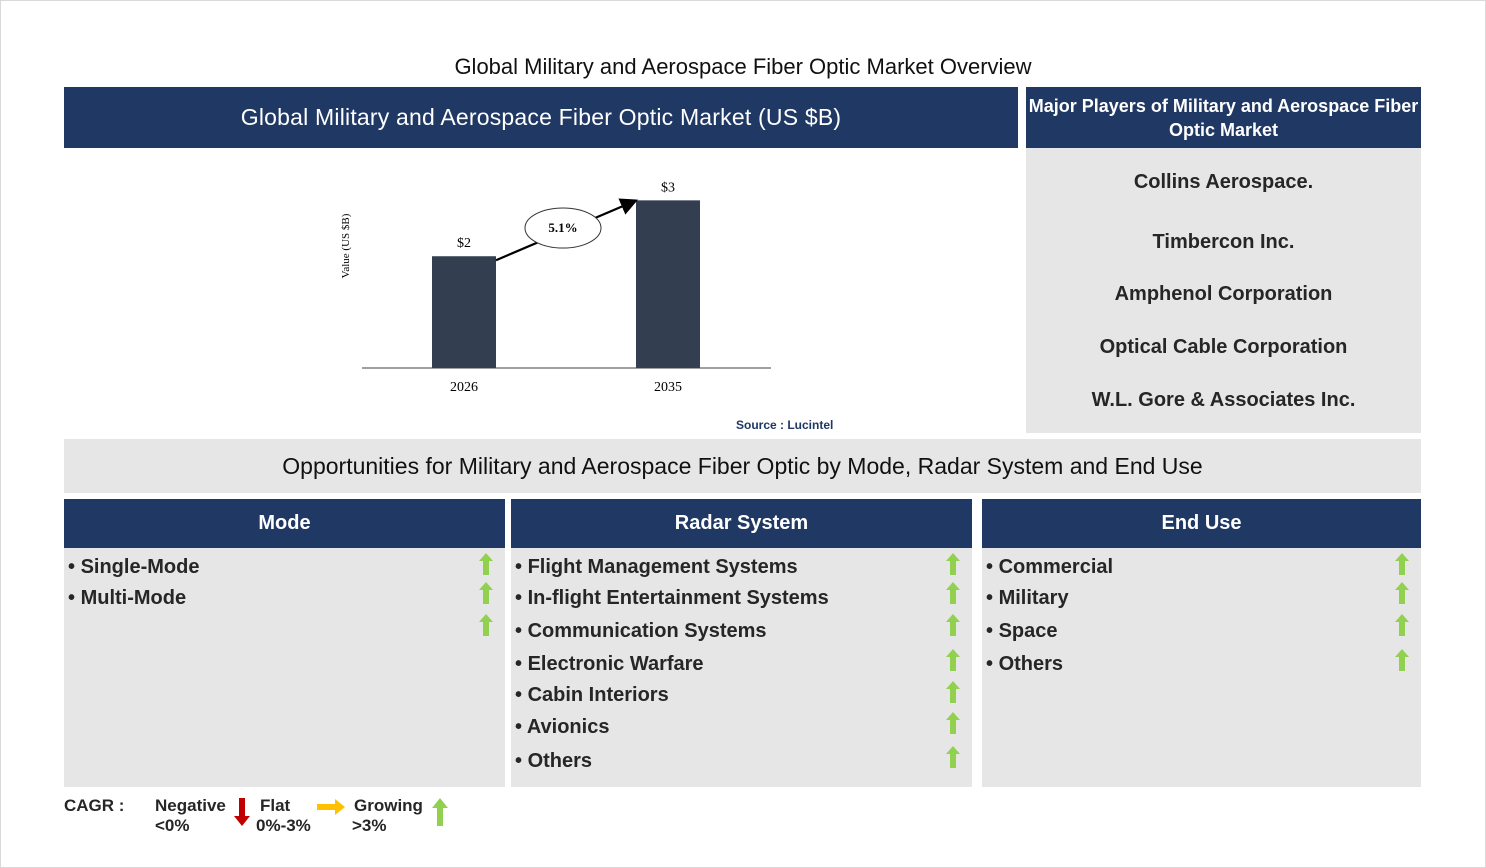 This screenshot has height=868, width=1486. Describe the element at coordinates (1223, 182) in the screenshot. I see `player-item: Collins Aerospace.` at that location.